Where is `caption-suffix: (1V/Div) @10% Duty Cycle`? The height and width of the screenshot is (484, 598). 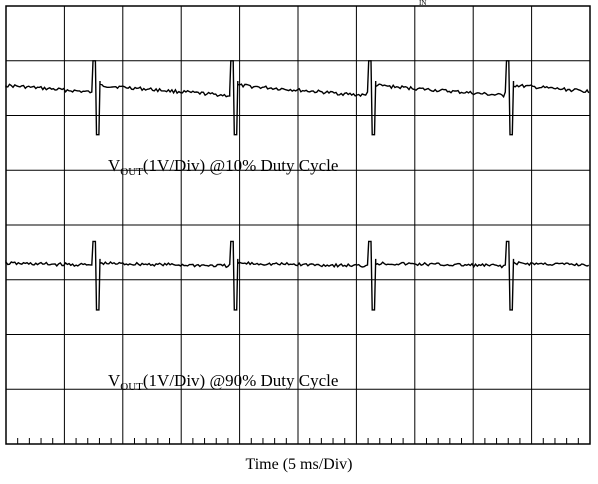 caption-suffix: (1V/Div) @10% Duty Cycle is located at coordinates (241, 165).